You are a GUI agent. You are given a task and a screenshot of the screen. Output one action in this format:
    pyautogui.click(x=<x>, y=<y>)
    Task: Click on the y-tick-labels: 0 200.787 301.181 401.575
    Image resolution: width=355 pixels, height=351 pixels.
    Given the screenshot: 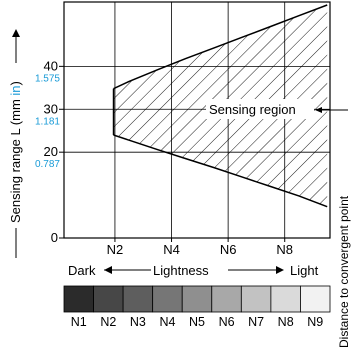 What is the action you would take?
    pyautogui.click(x=49, y=151)
    